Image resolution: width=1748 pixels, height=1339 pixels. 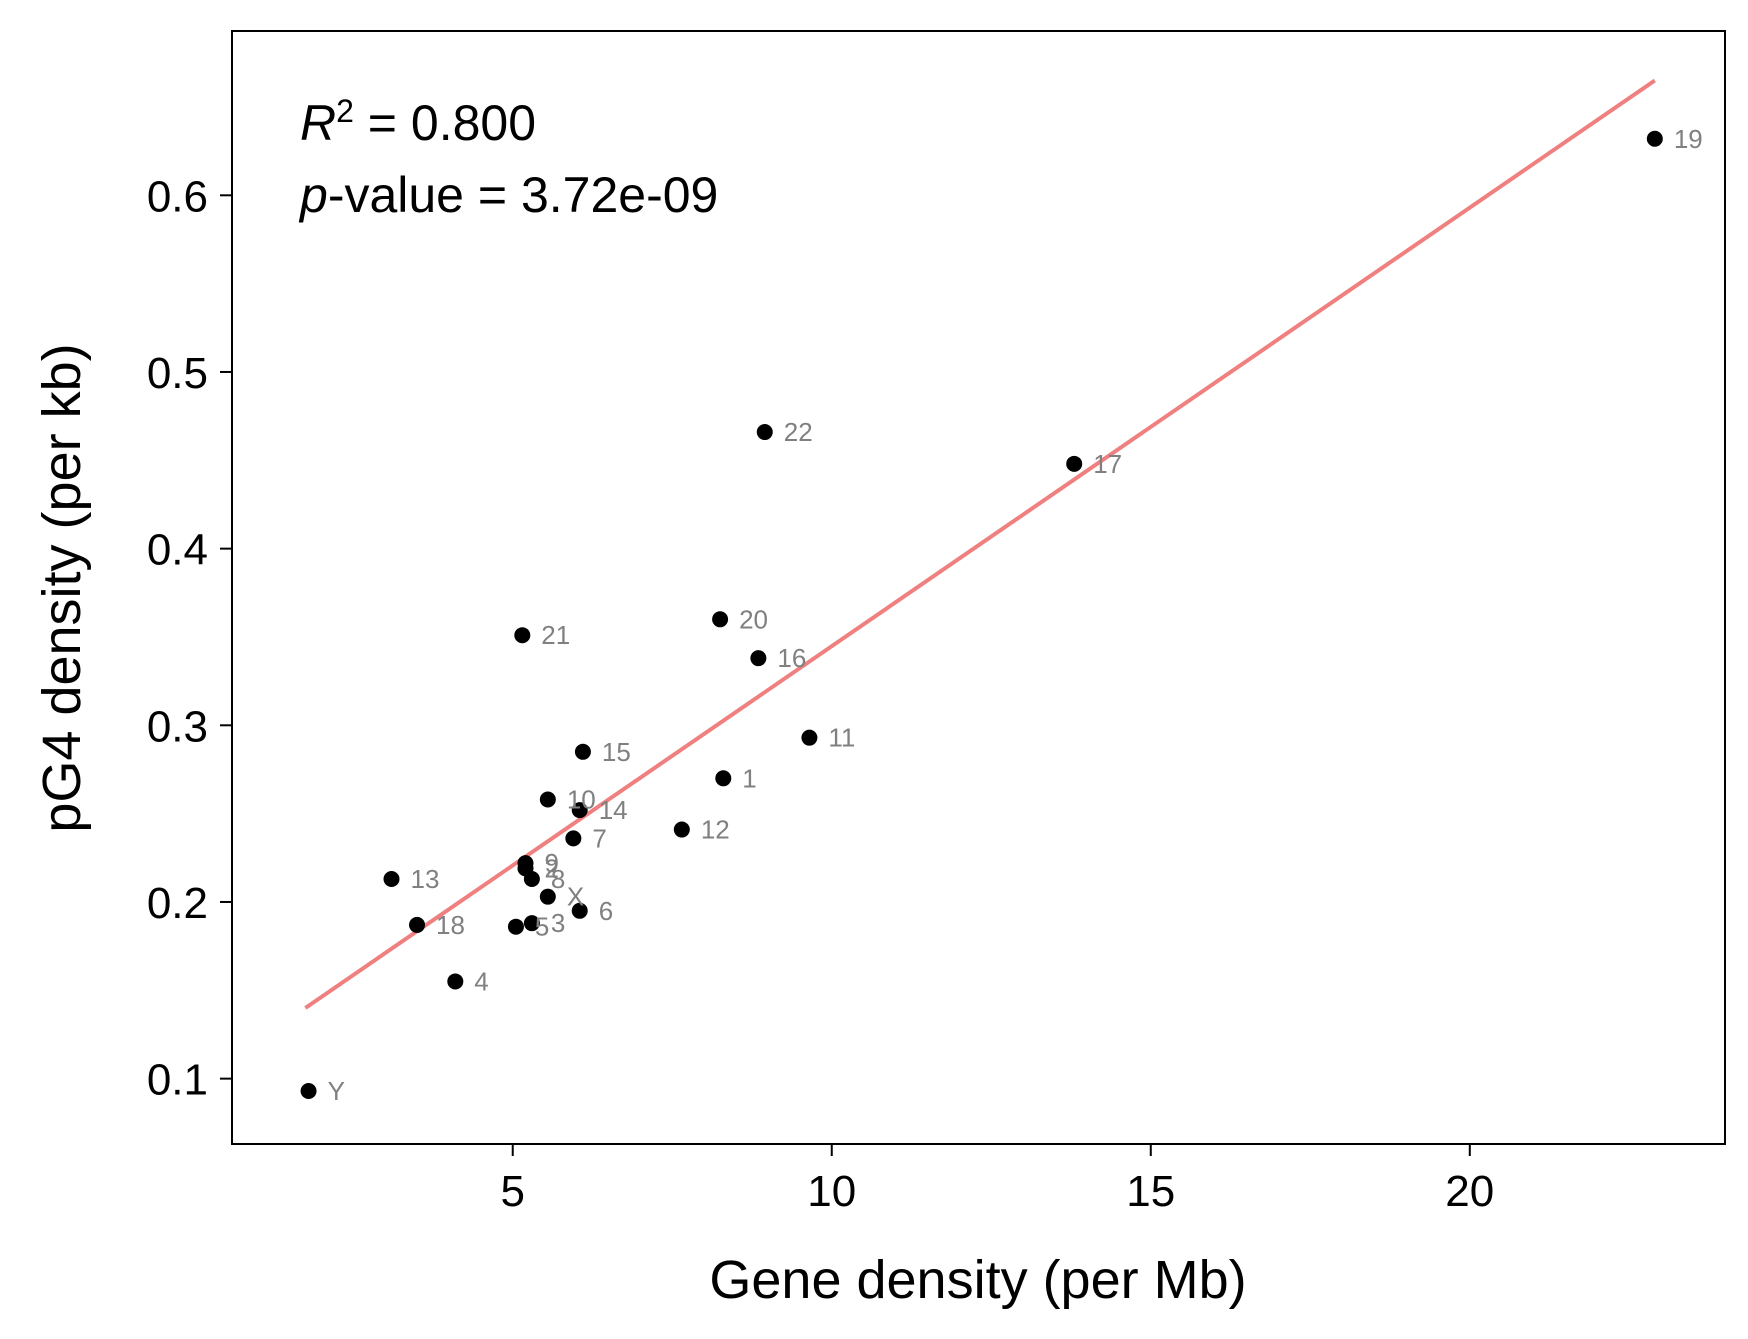 I want to click on point-label: 16, so click(x=791, y=658).